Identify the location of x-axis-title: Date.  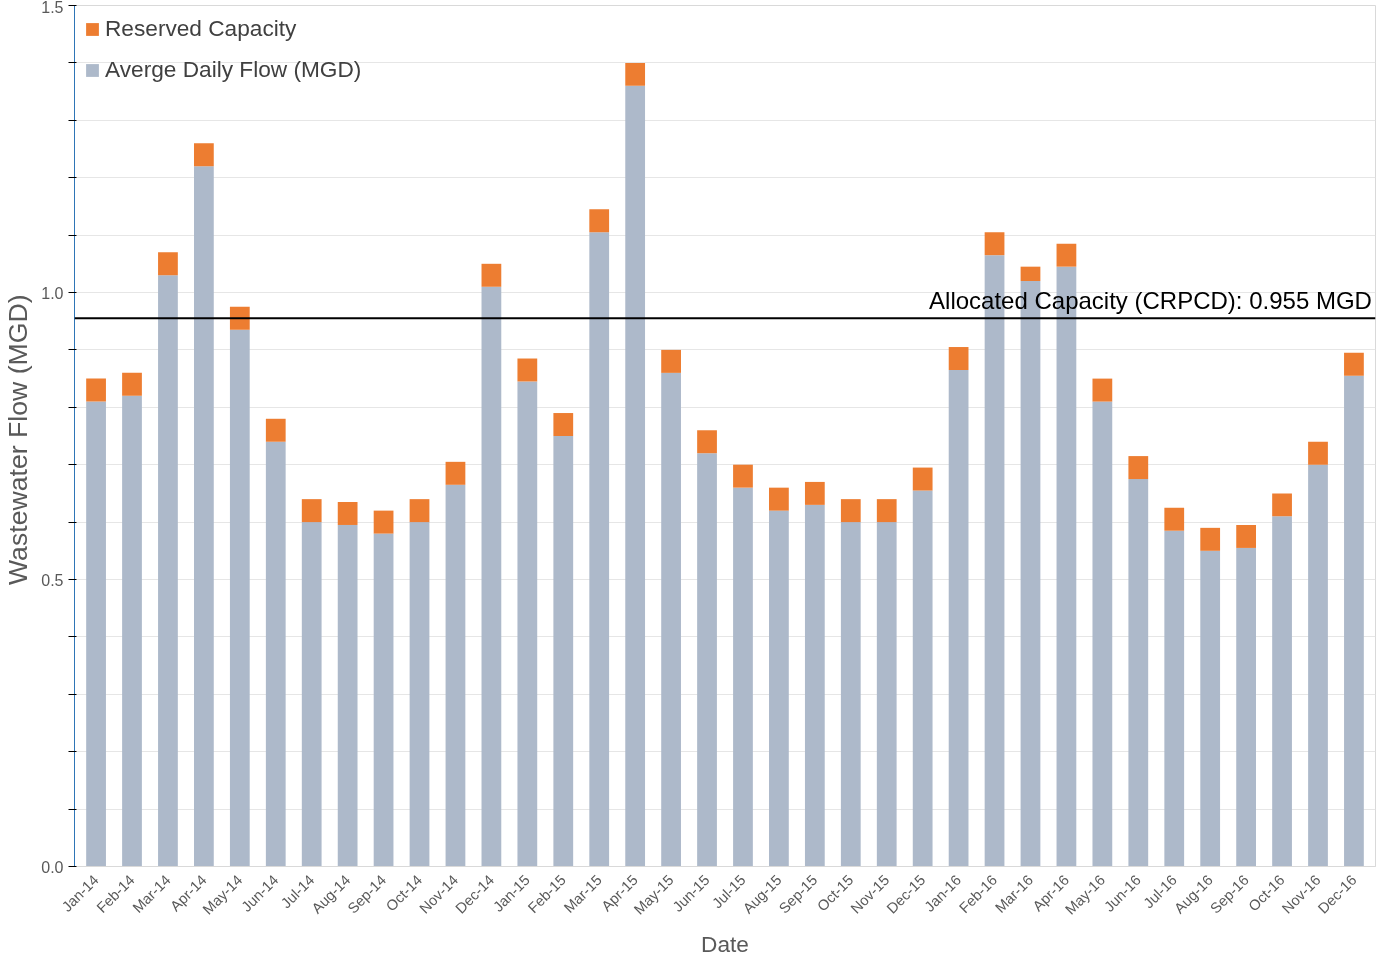
(725, 944).